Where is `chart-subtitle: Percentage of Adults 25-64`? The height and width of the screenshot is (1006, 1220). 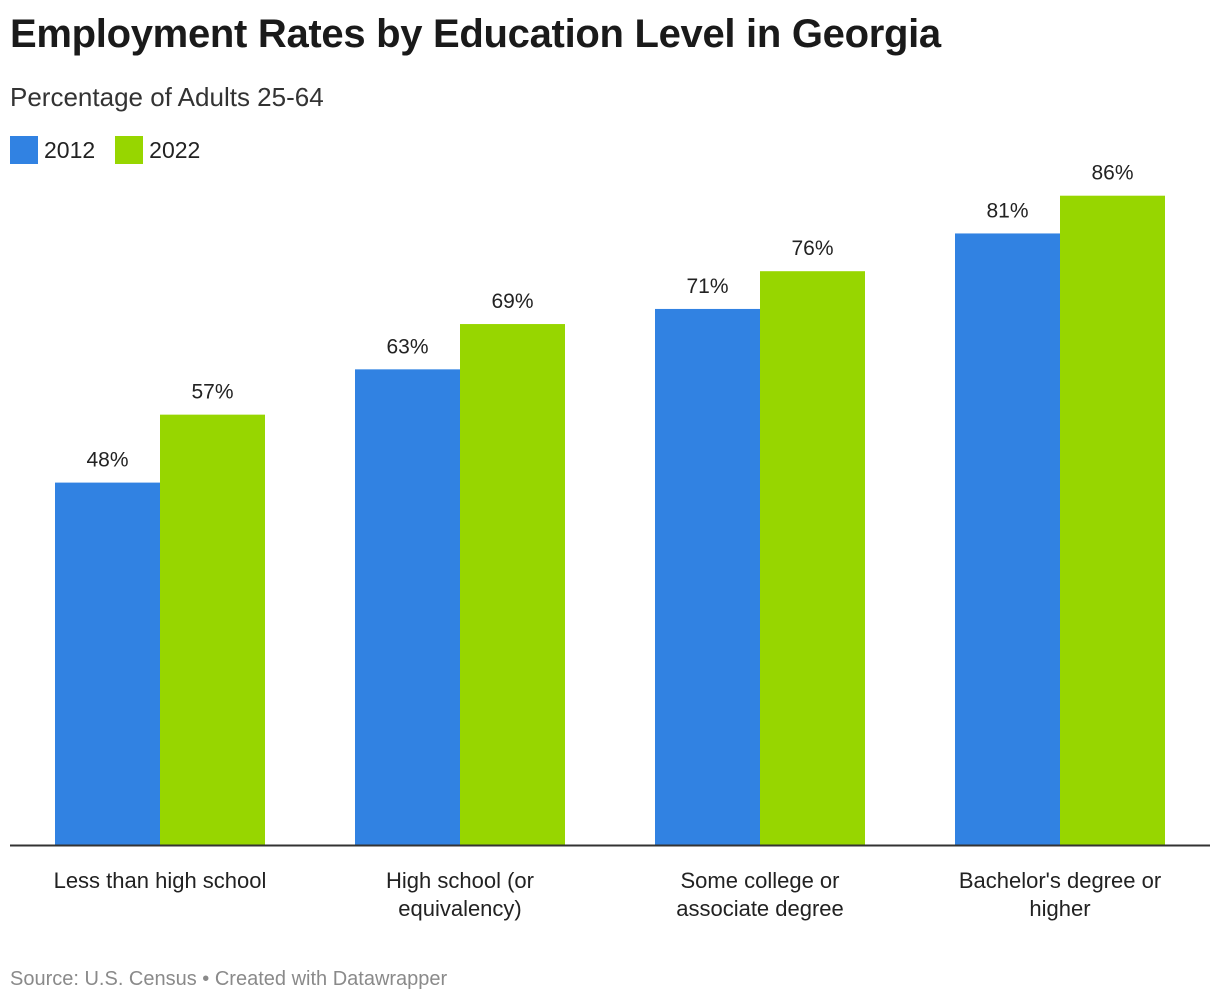 chart-subtitle: Percentage of Adults 25-64 is located at coordinates (167, 97).